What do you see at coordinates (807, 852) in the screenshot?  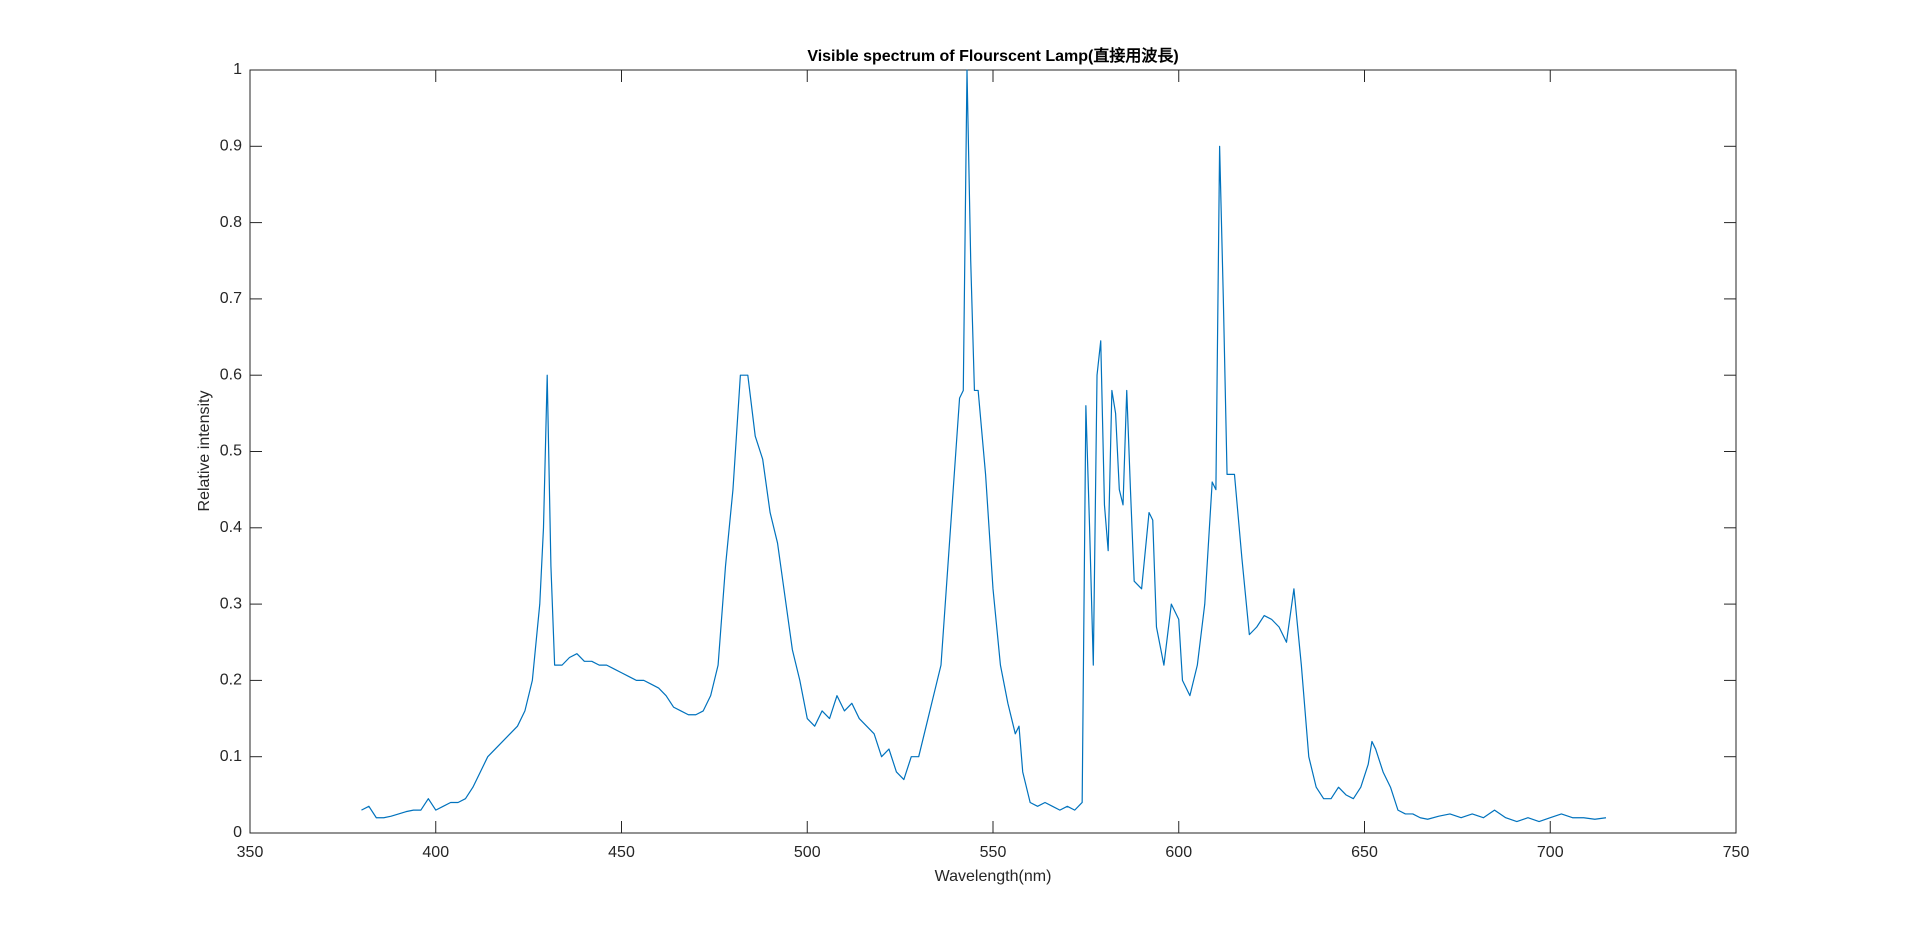 I see `x-tick-label: 500` at bounding box center [807, 852].